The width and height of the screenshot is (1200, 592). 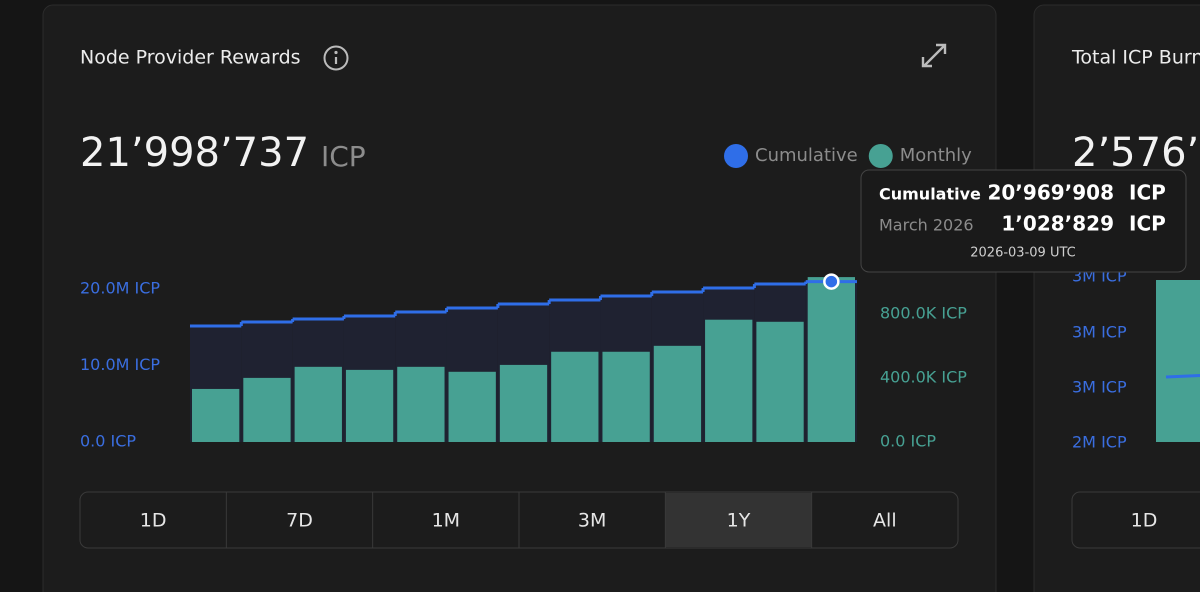 I want to click on y2-tick-label: 800.0K ICP, so click(x=923, y=312).